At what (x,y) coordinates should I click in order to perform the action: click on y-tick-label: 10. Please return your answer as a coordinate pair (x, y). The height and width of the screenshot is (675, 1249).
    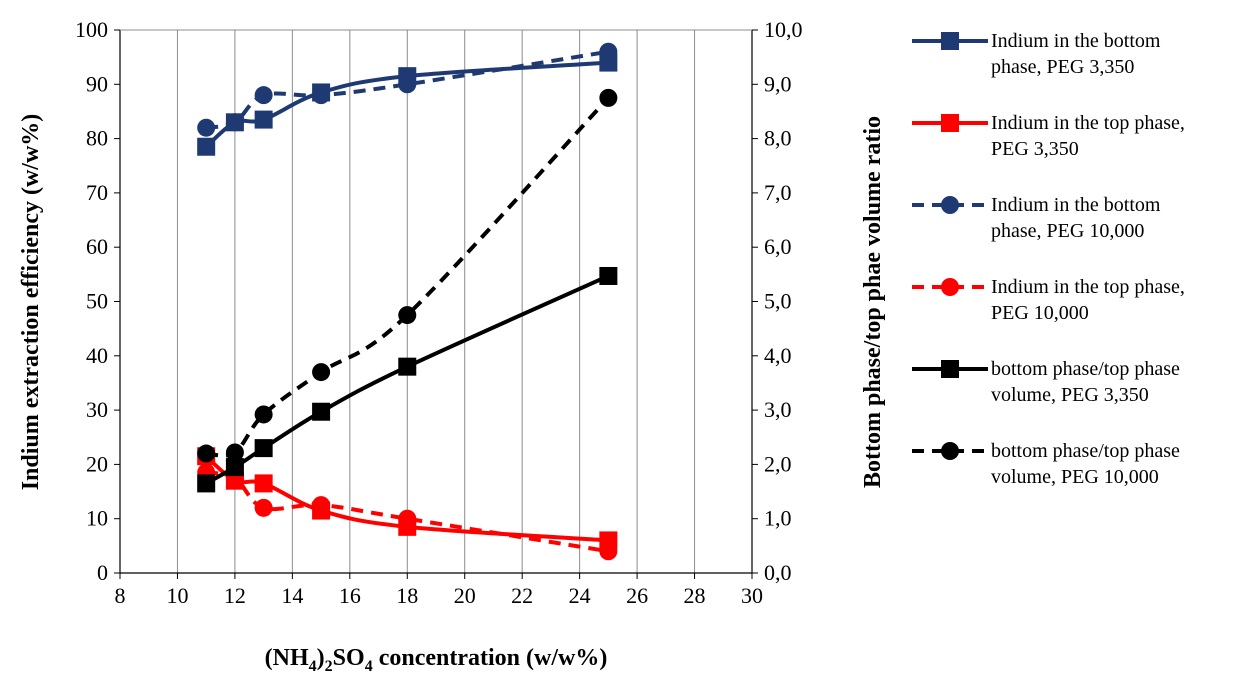
    Looking at the image, I should click on (97, 518).